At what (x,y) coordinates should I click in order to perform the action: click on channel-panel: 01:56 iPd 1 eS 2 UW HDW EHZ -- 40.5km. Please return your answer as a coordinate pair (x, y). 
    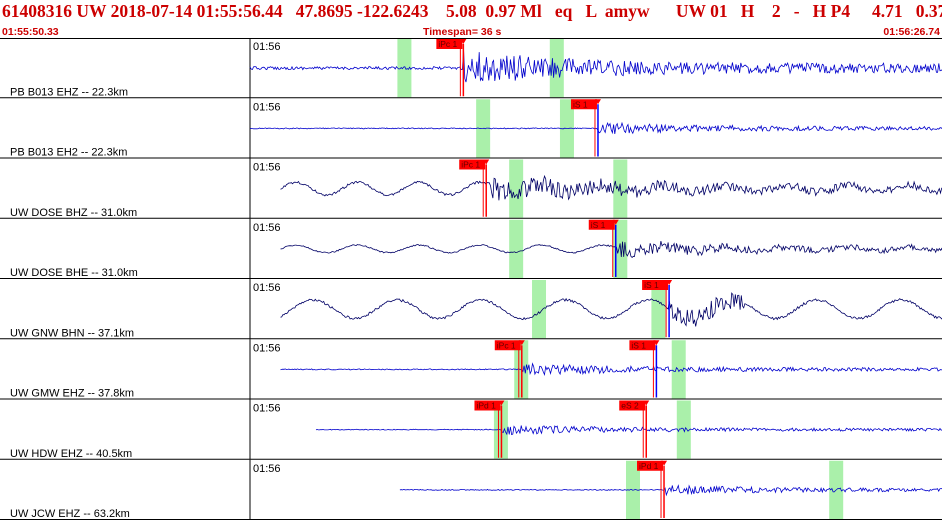
    Looking at the image, I should click on (471, 429).